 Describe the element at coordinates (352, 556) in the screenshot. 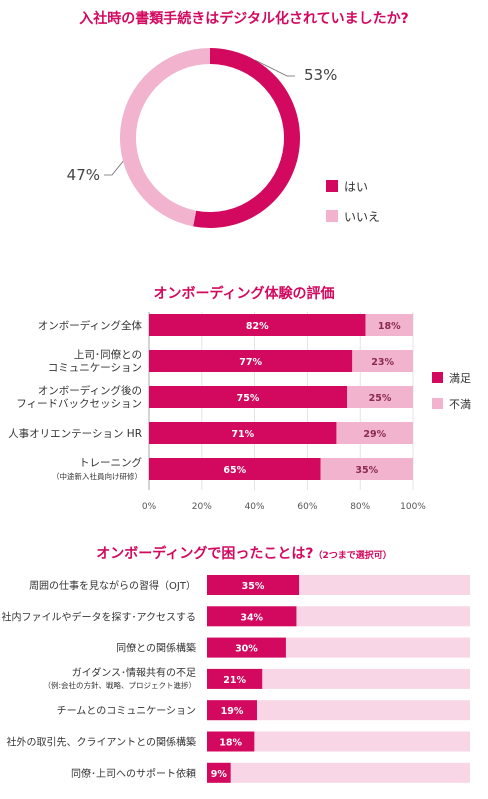

I see `difficulty-title-note: （2つまで選択可）` at that location.